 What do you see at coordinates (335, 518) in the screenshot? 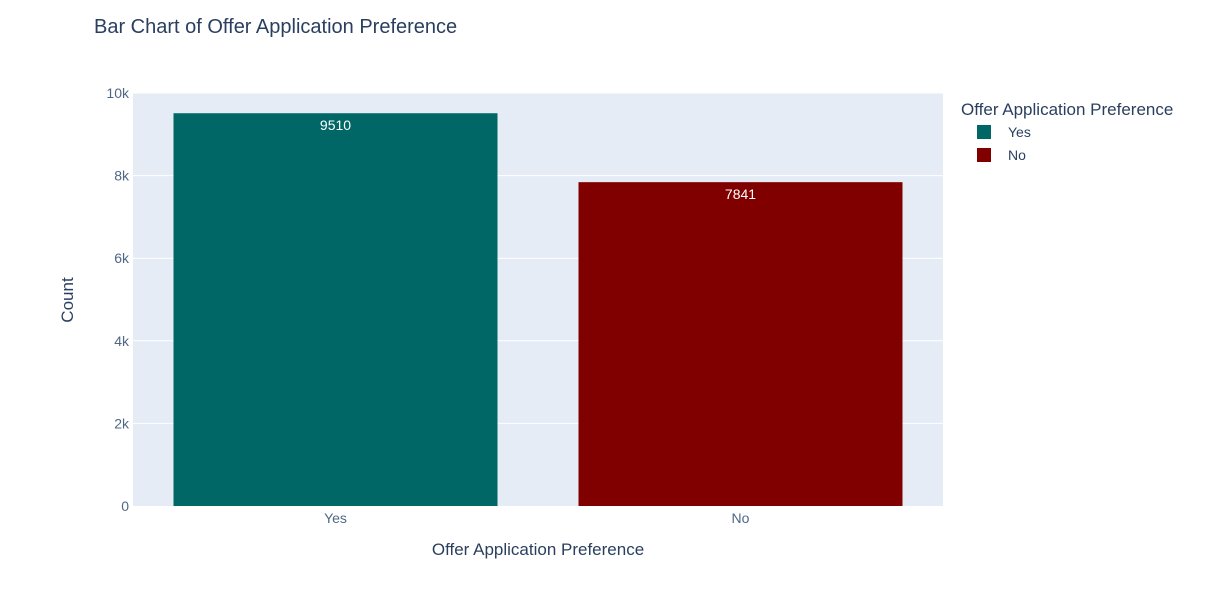
I see `x-tick-label: Yes` at bounding box center [335, 518].